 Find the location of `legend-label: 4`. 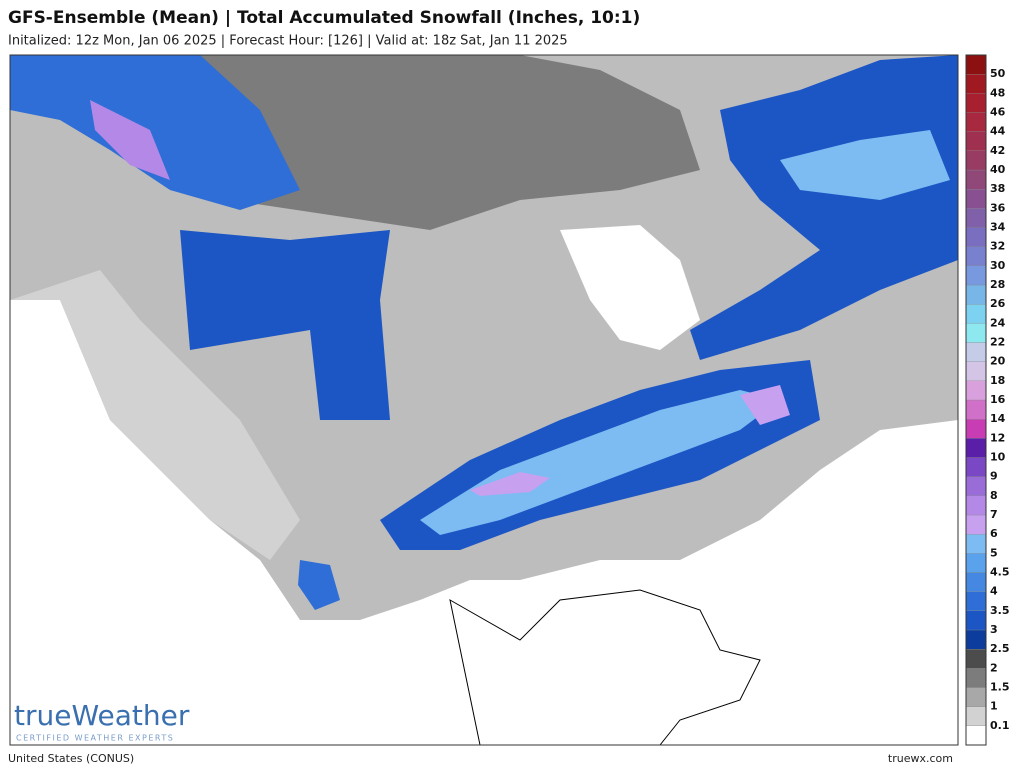

legend-label: 4 is located at coordinates (994, 591).